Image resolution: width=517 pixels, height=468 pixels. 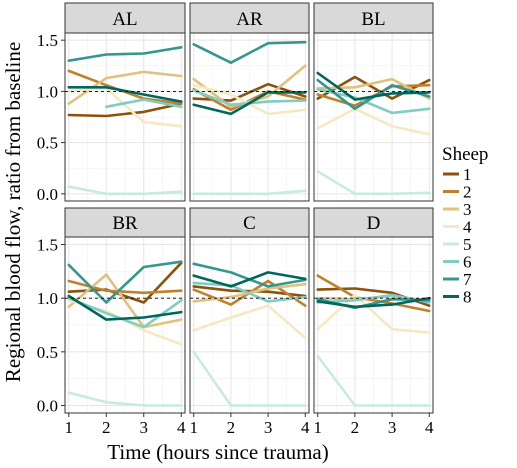 What do you see at coordinates (467, 174) in the screenshot?
I see `legend-label-1: 1` at bounding box center [467, 174].